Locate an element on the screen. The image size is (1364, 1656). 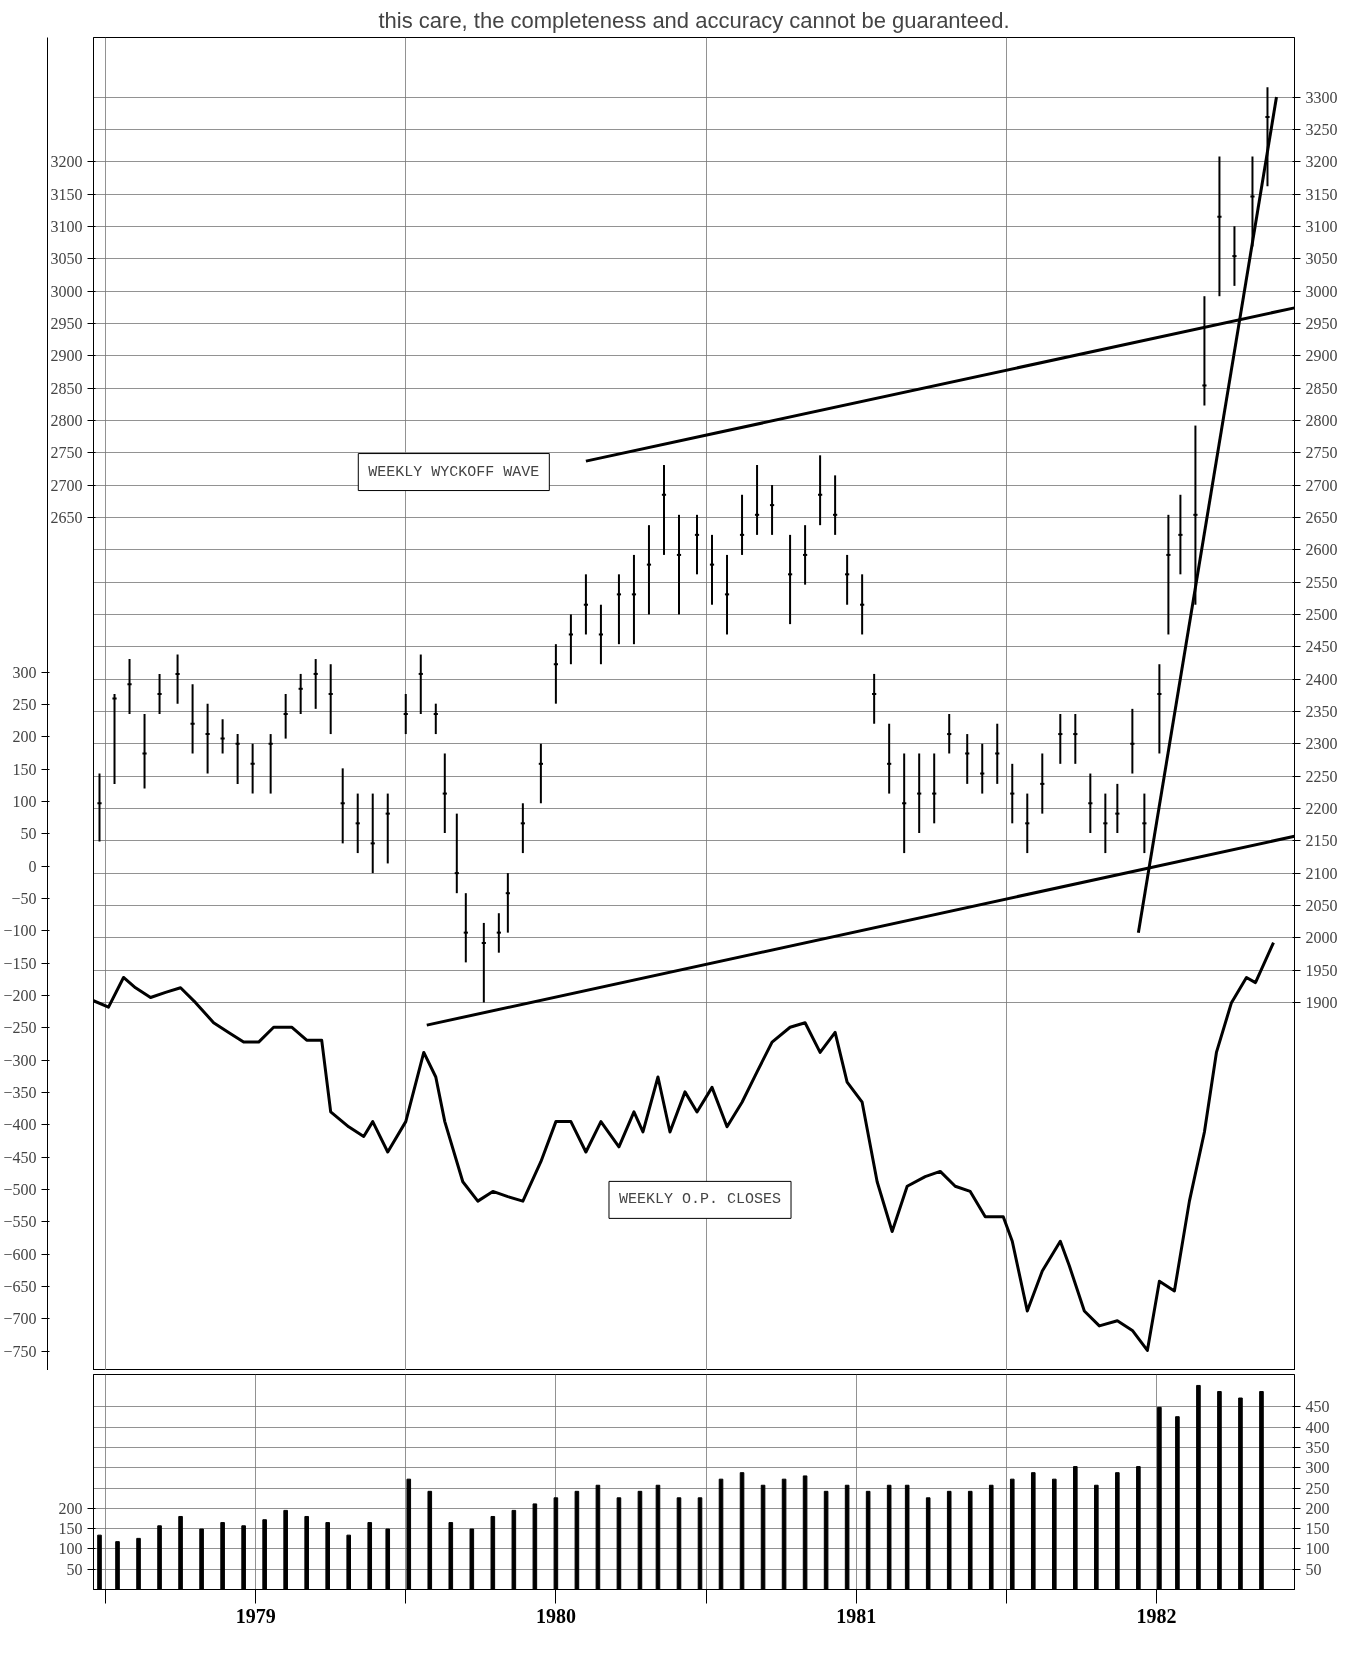
x-tick-label: 1981 is located at coordinates (856, 1615).